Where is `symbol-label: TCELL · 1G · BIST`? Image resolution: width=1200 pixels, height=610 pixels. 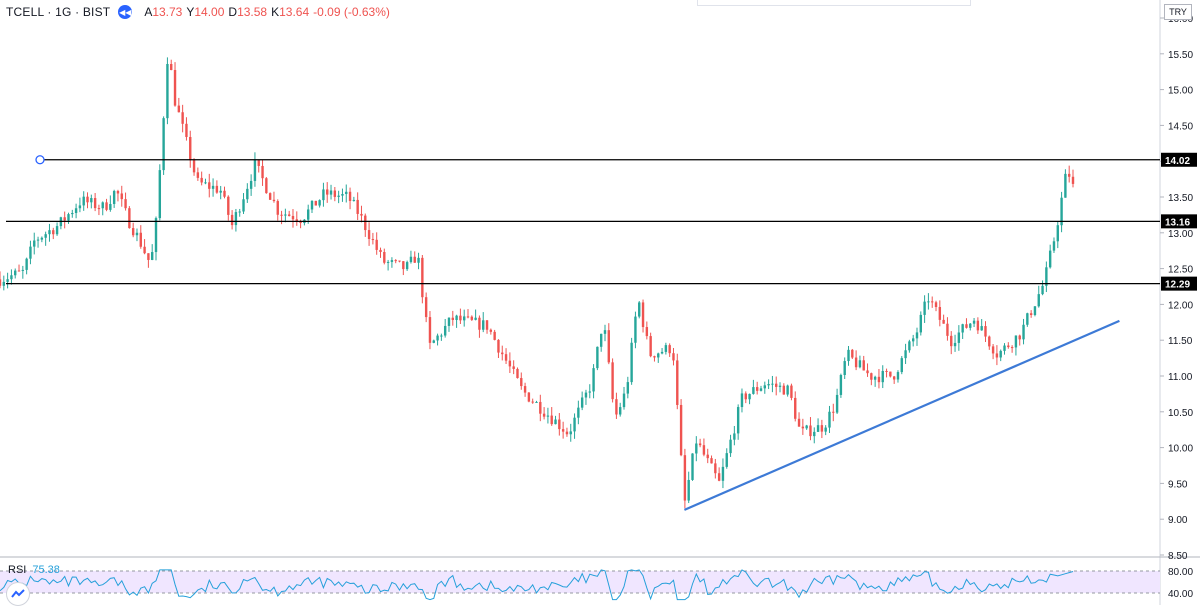 symbol-label: TCELL · 1G · BIST is located at coordinates (58, 12).